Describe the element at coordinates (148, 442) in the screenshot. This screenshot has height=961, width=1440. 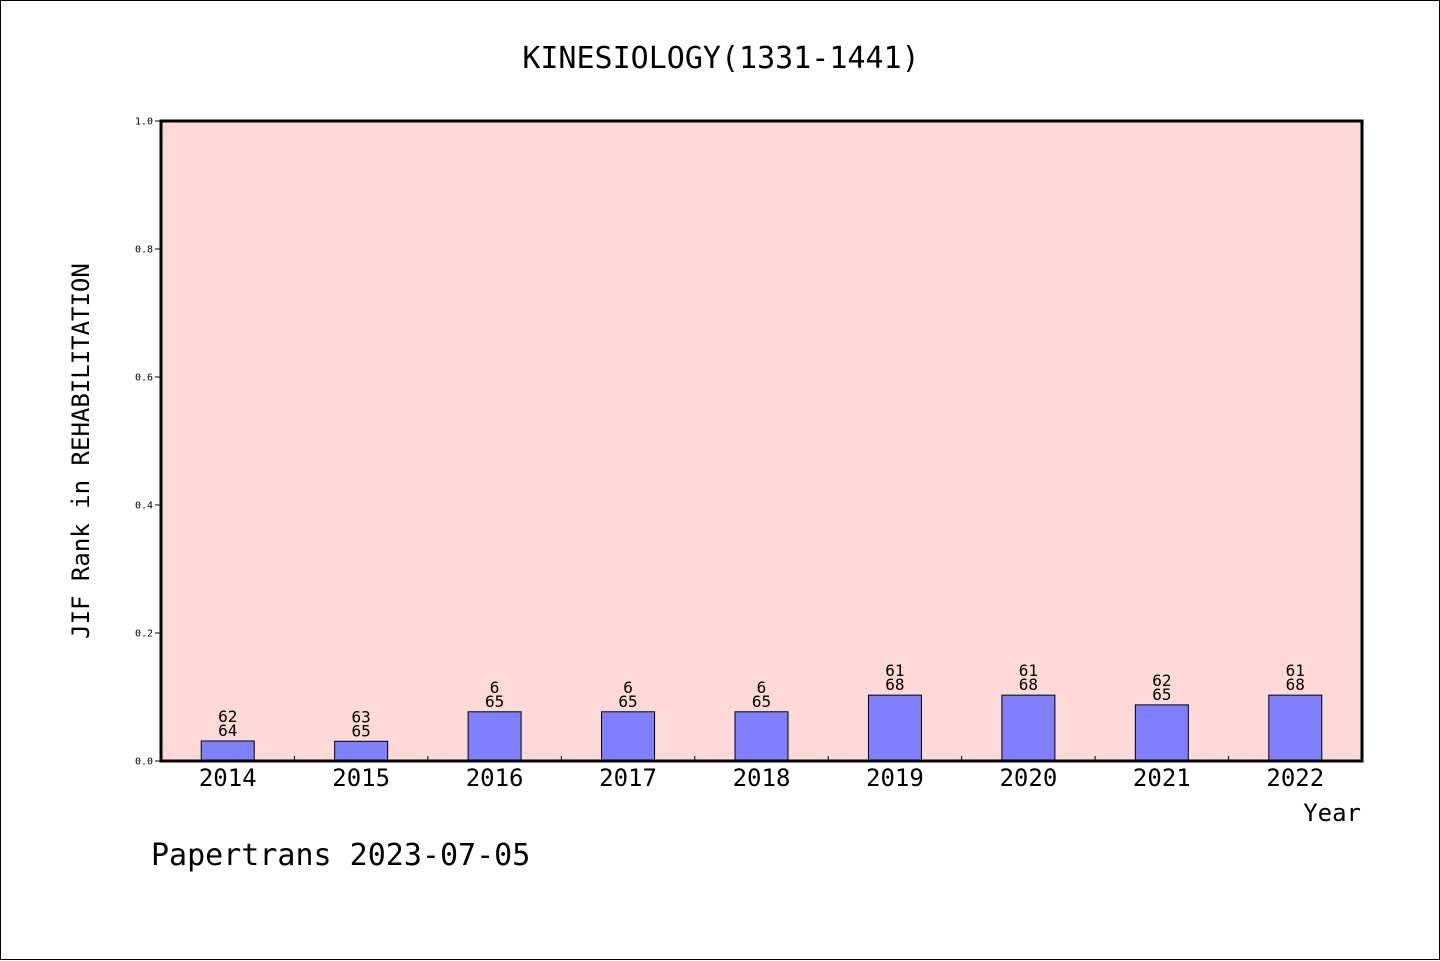
I see `y-axis: 0.0 0.2 0.4 0.6 0.8 1.0` at that location.